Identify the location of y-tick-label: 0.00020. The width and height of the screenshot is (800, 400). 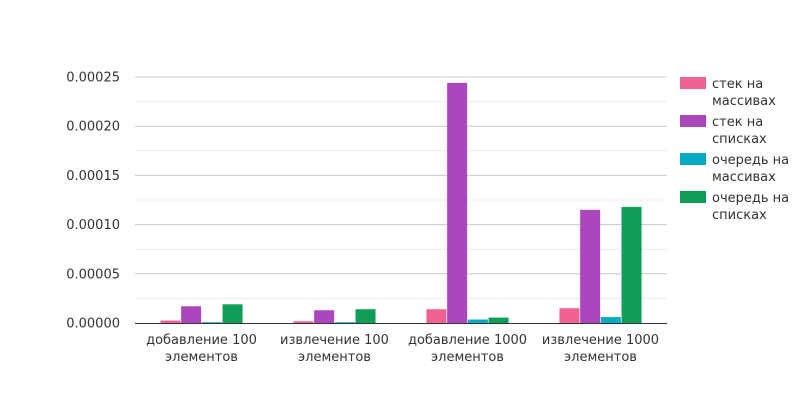
(93, 127).